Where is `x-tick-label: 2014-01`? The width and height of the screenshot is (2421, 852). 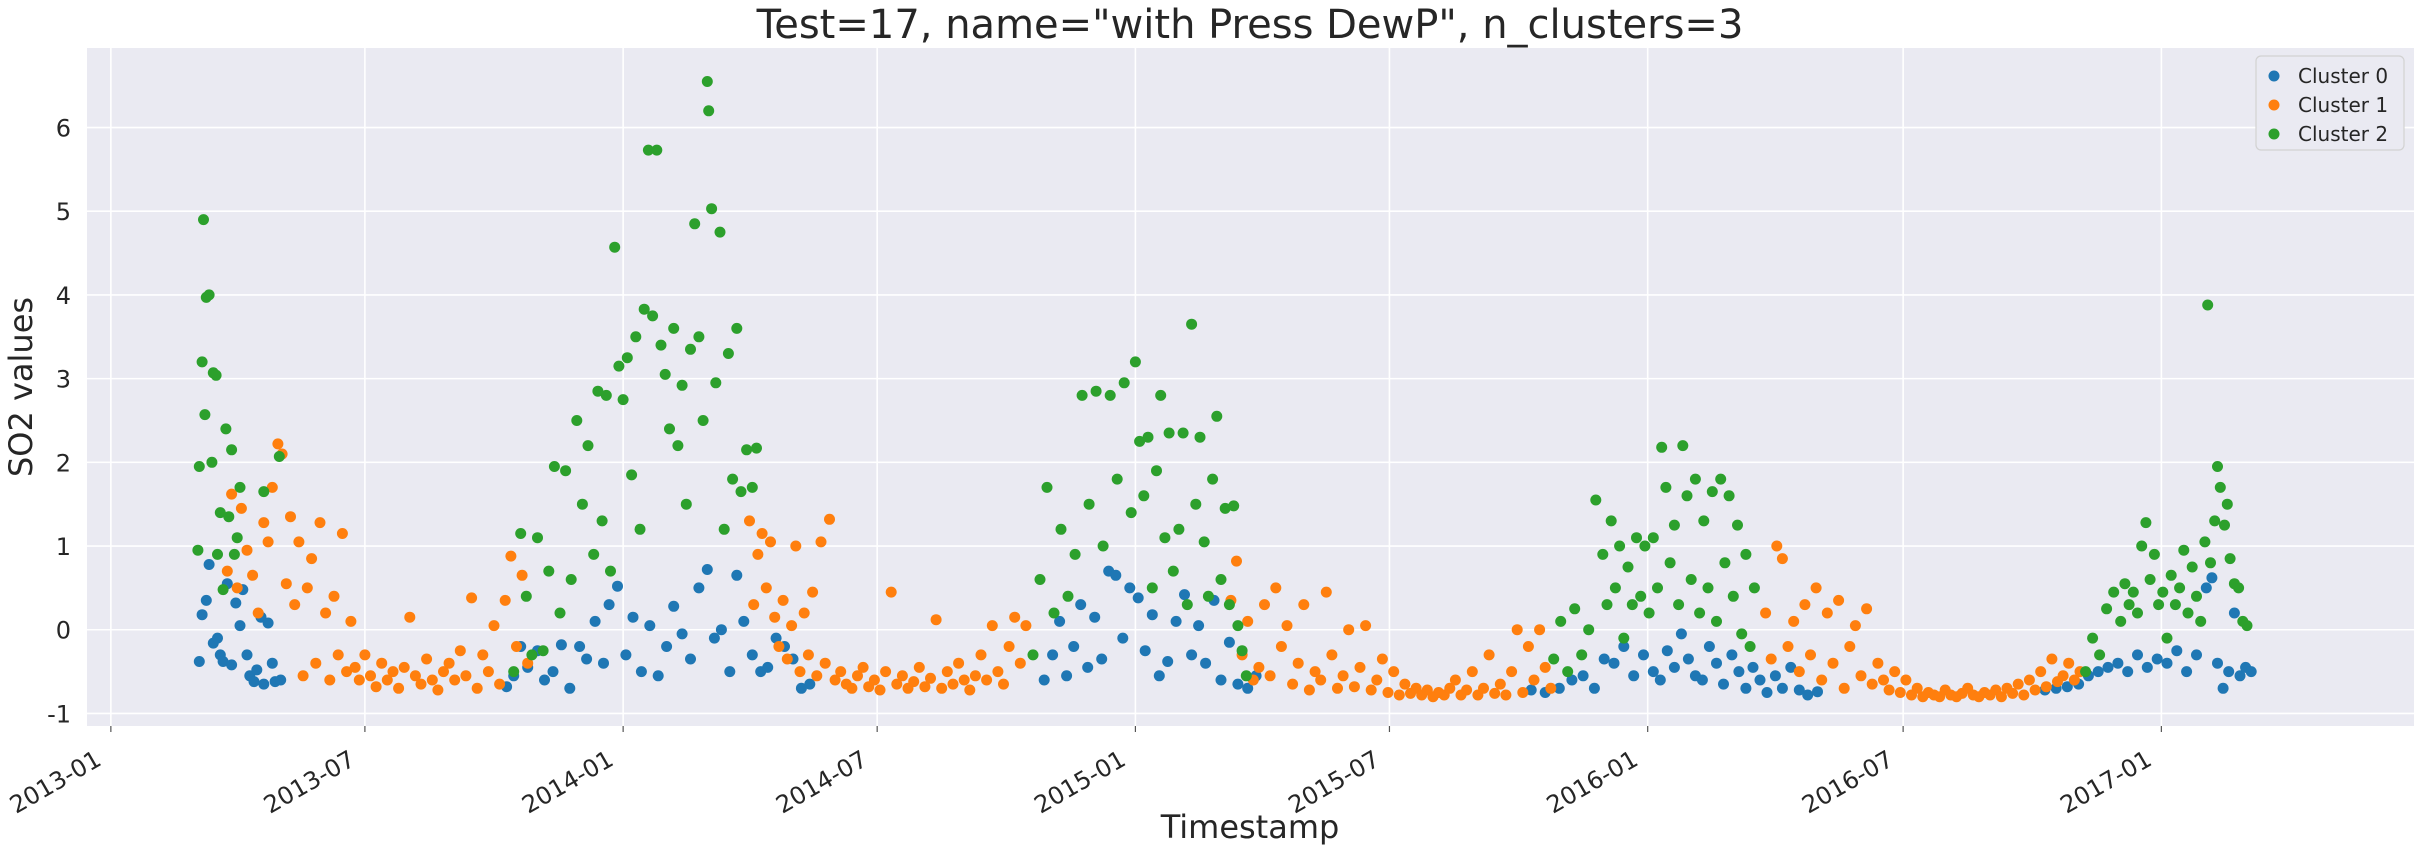 x-tick-label: 2014-01 is located at coordinates (567, 782).